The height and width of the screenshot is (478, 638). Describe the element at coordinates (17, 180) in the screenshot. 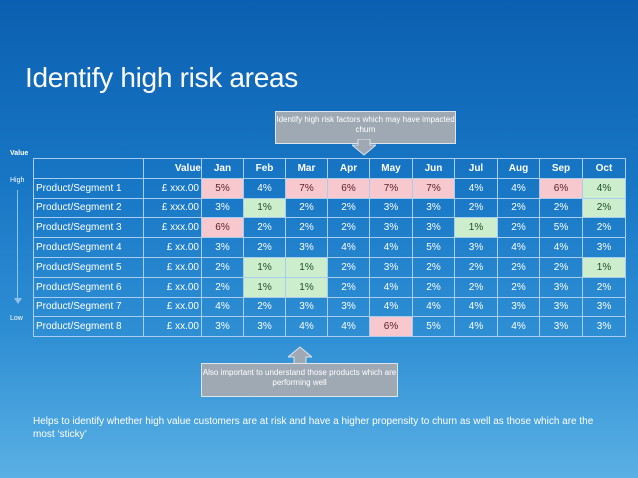

I see `high-label: High` at that location.